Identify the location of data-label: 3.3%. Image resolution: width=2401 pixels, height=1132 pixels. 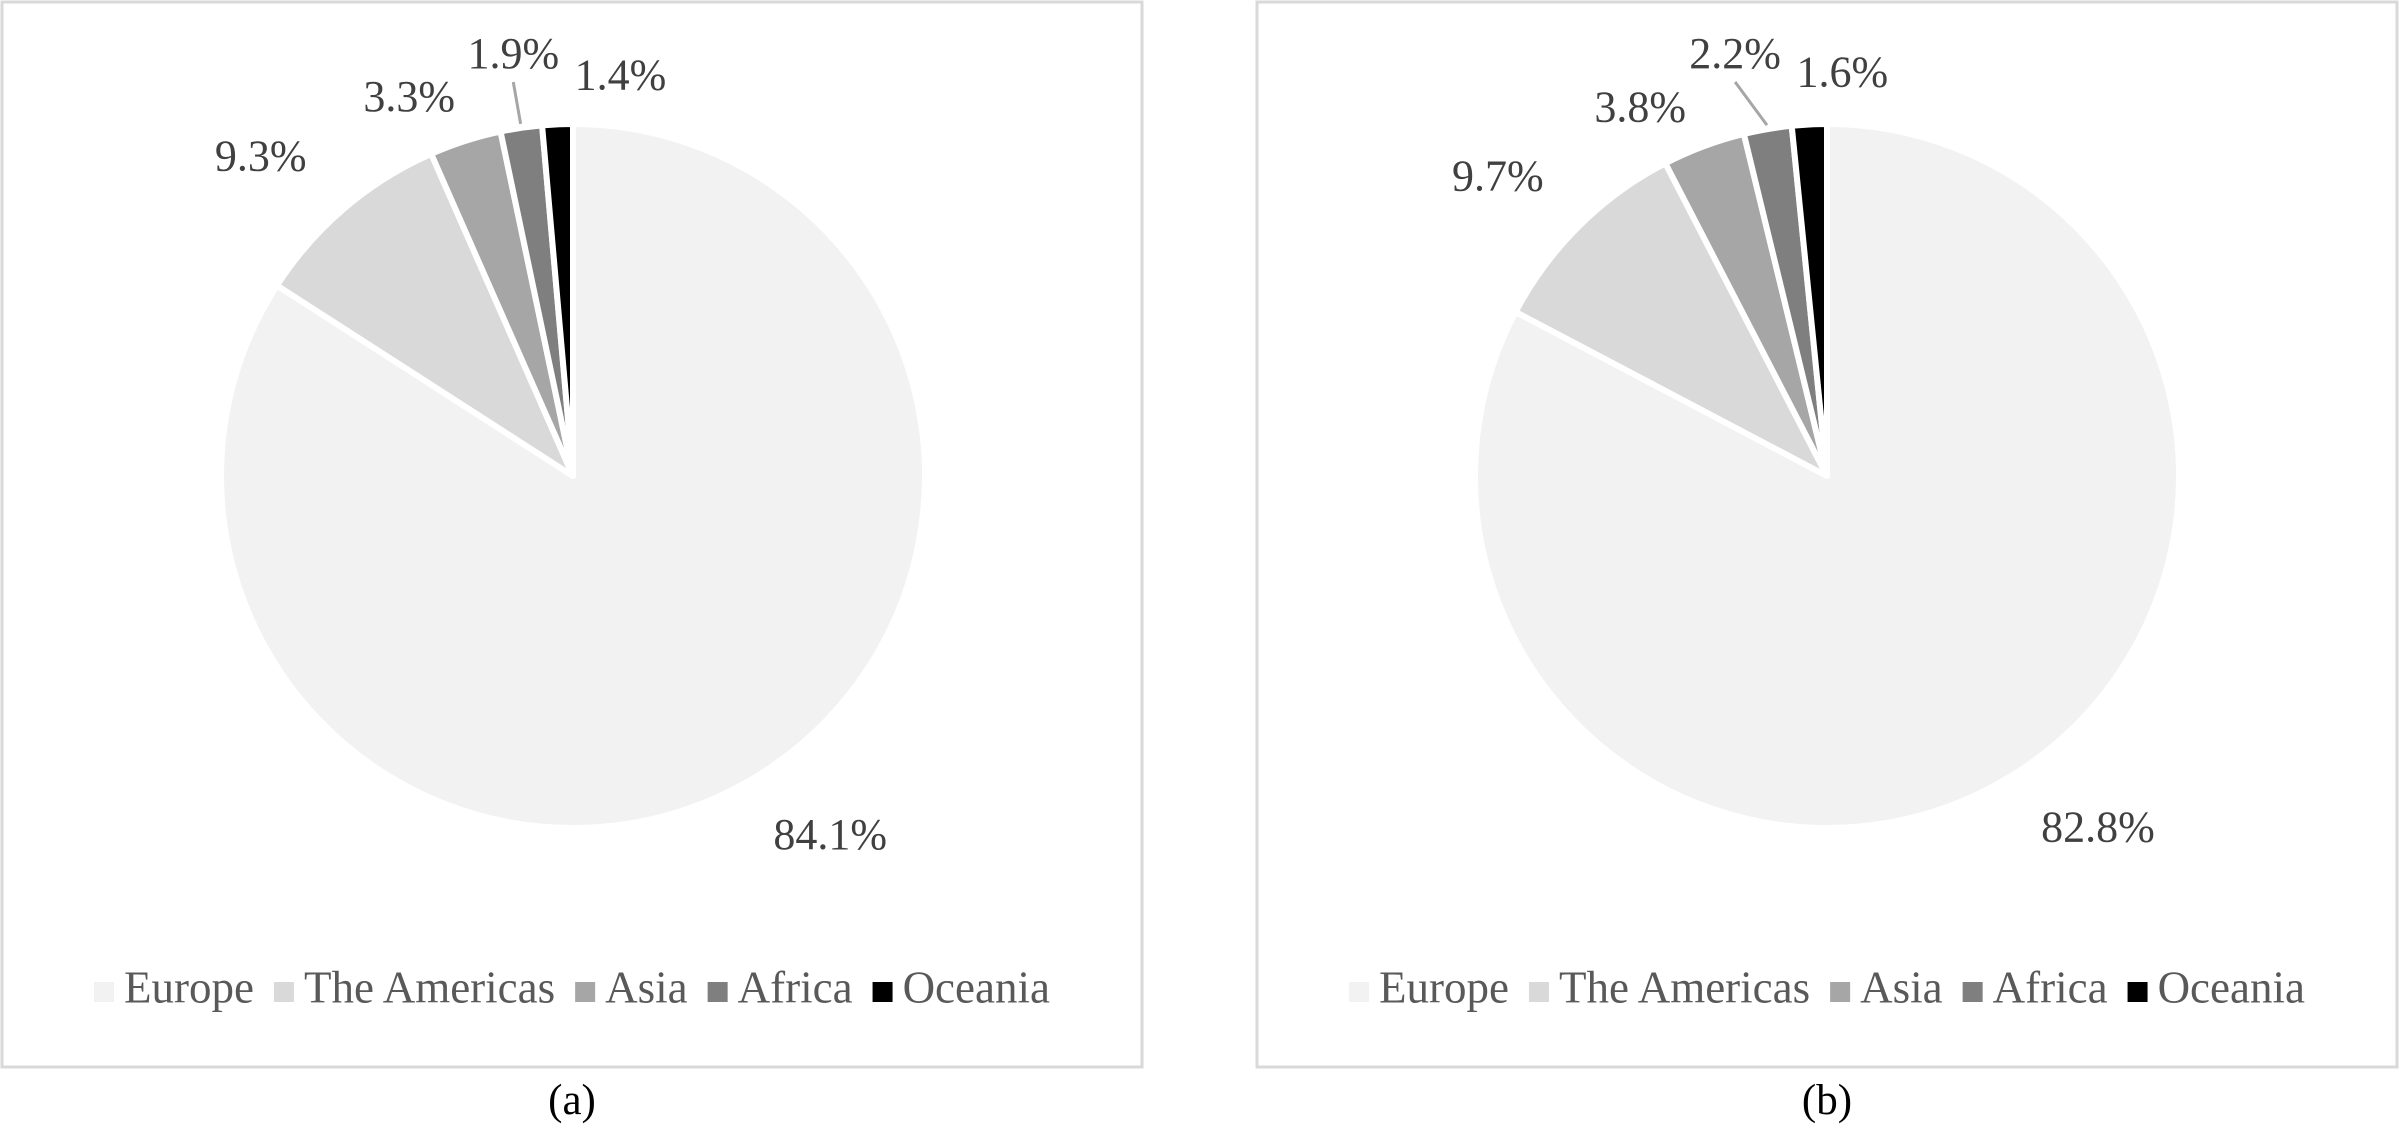
(409, 96).